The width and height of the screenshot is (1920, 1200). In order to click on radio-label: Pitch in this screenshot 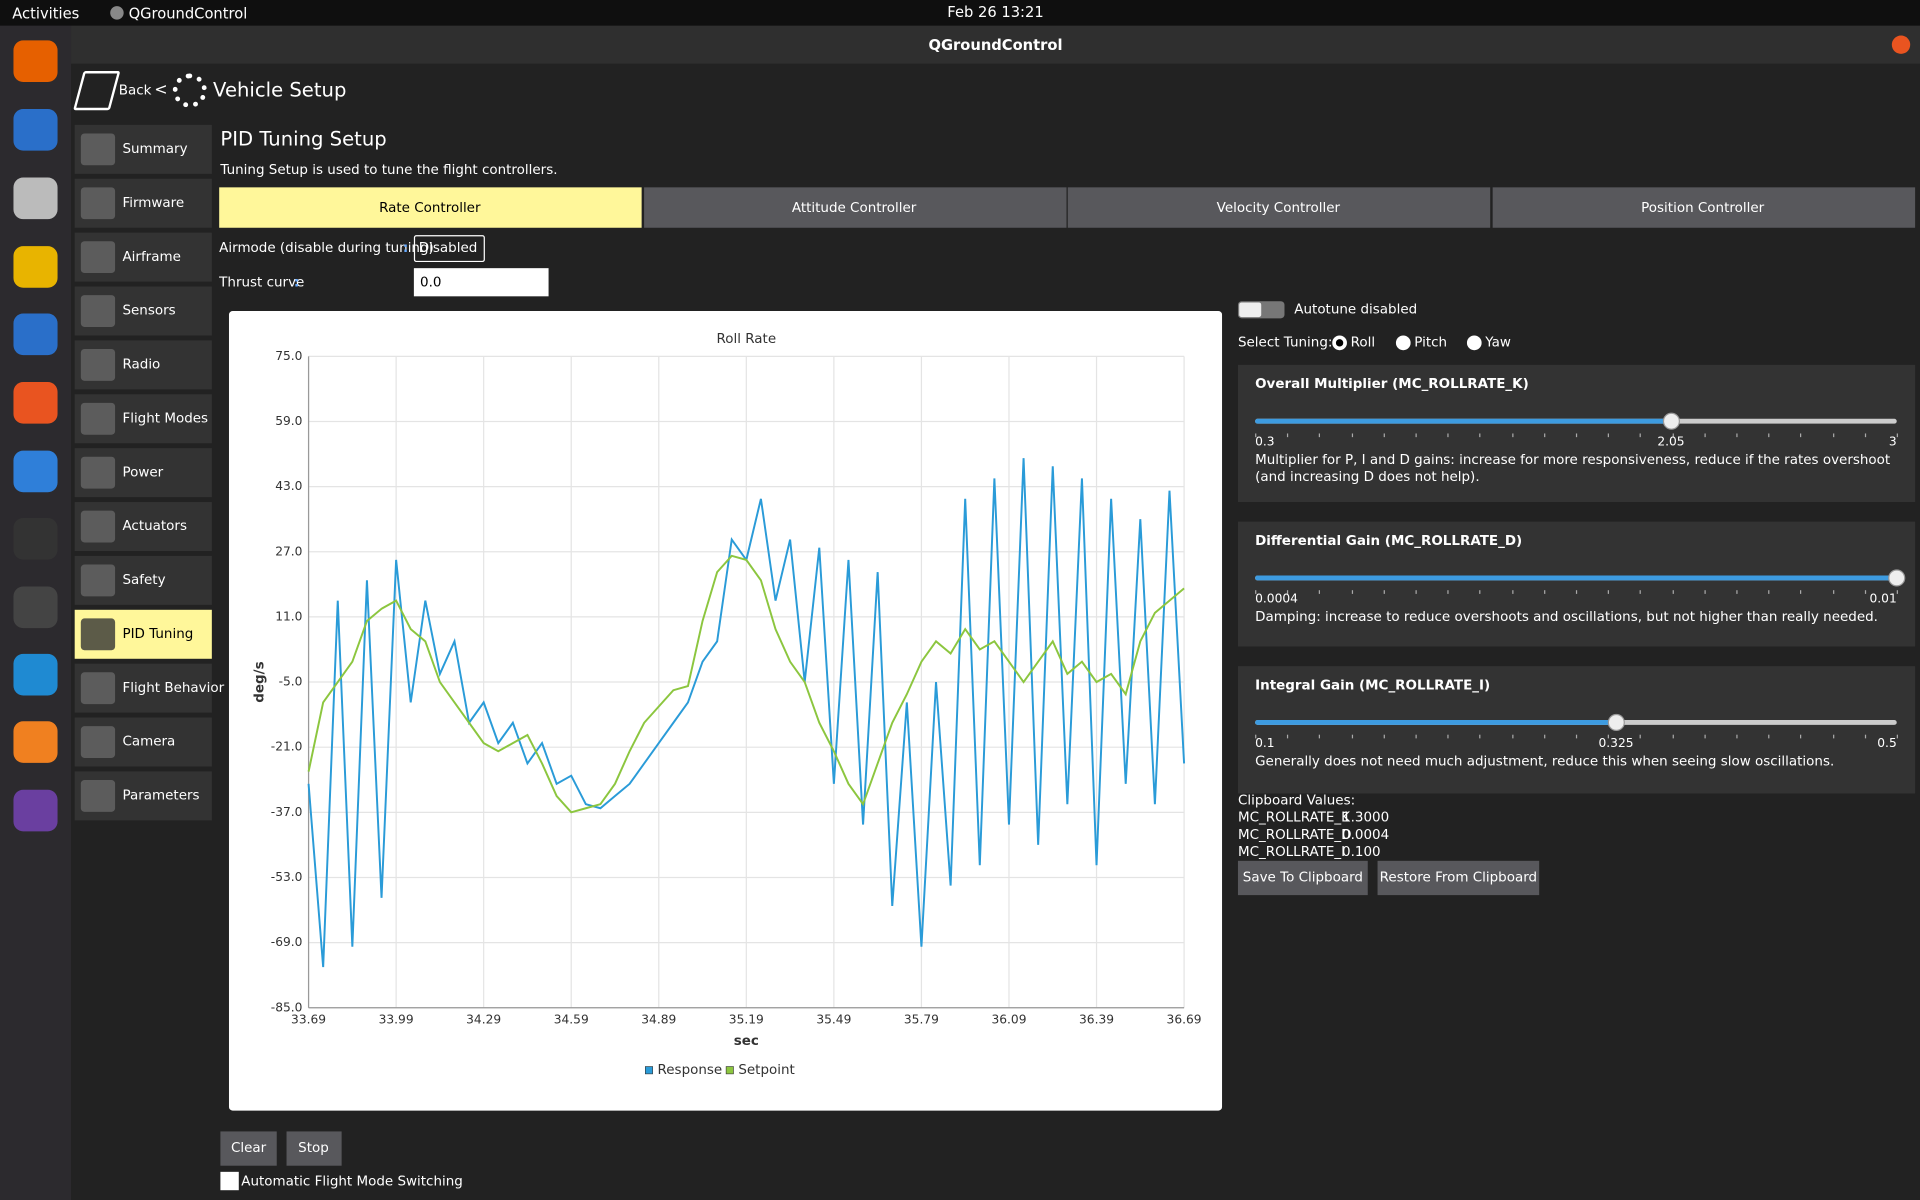, I will do `click(1431, 342)`.